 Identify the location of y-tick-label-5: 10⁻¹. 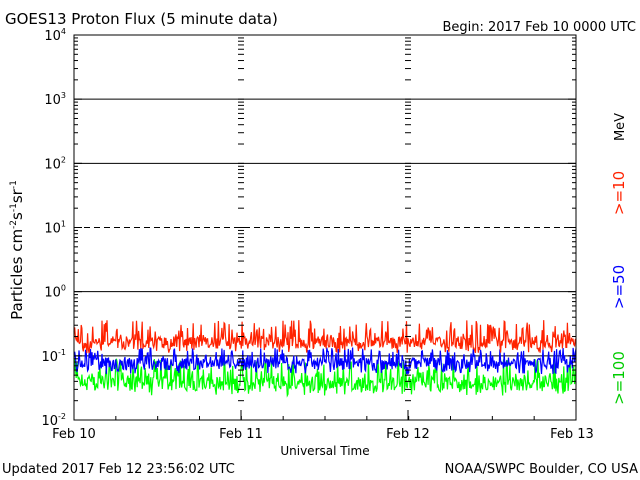
(53, 356).